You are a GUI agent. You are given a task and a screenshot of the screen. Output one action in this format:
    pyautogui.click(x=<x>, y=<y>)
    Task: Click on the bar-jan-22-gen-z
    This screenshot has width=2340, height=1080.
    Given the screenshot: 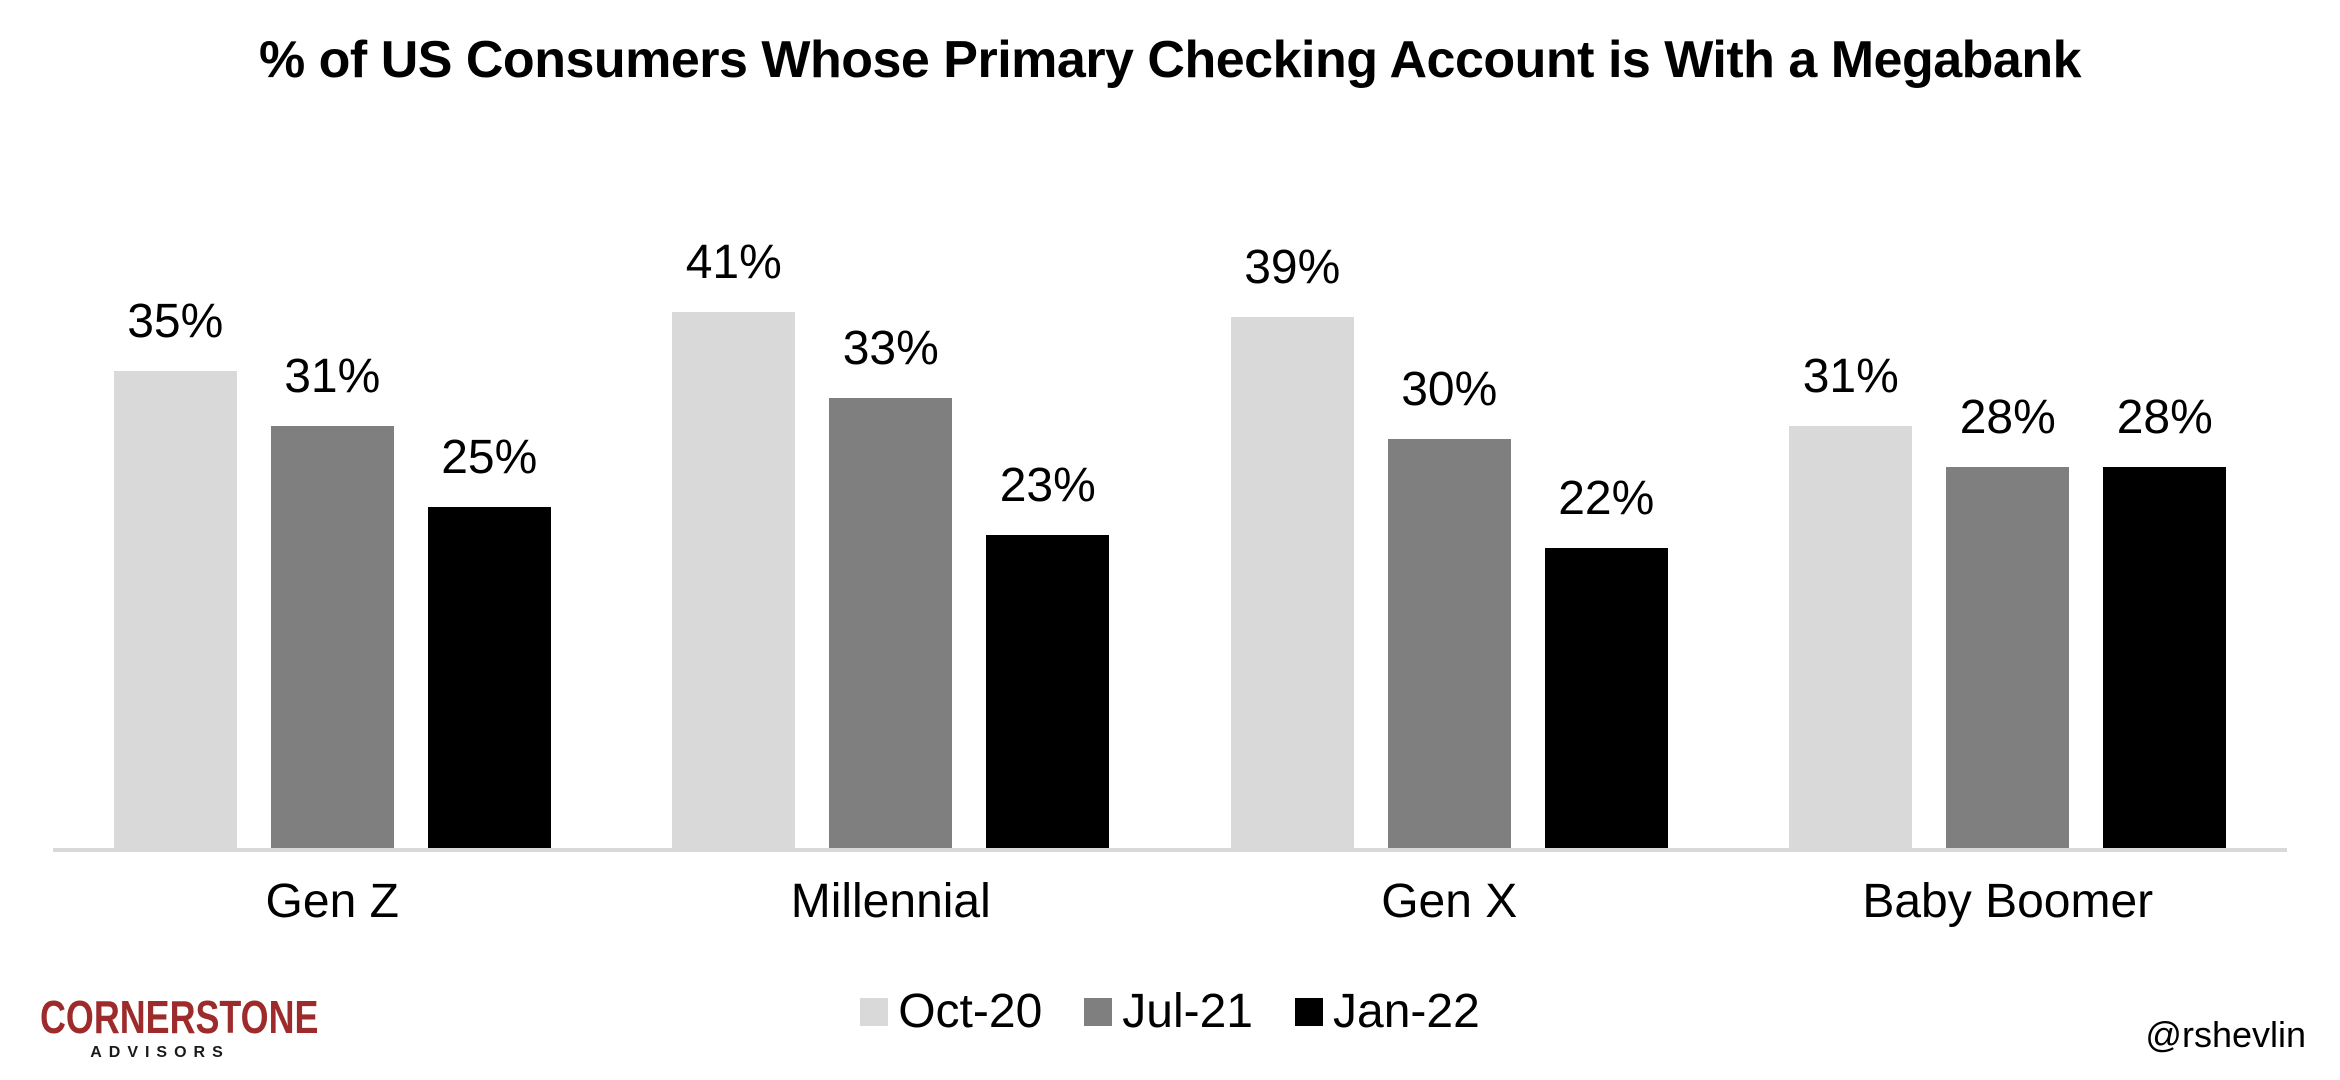 What is the action you would take?
    pyautogui.click(x=489, y=677)
    